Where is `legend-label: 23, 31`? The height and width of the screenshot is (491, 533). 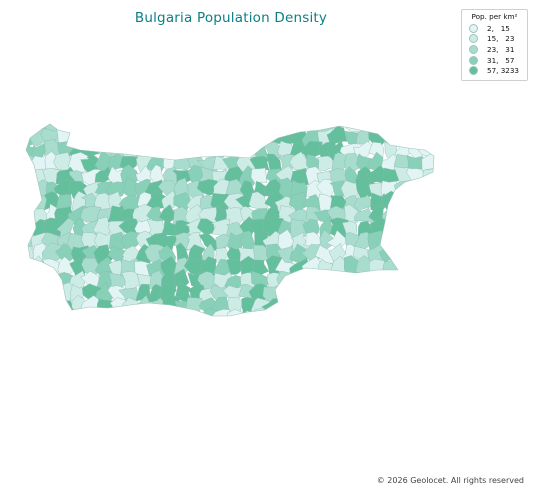 legend-label: 23, 31 is located at coordinates (501, 49).